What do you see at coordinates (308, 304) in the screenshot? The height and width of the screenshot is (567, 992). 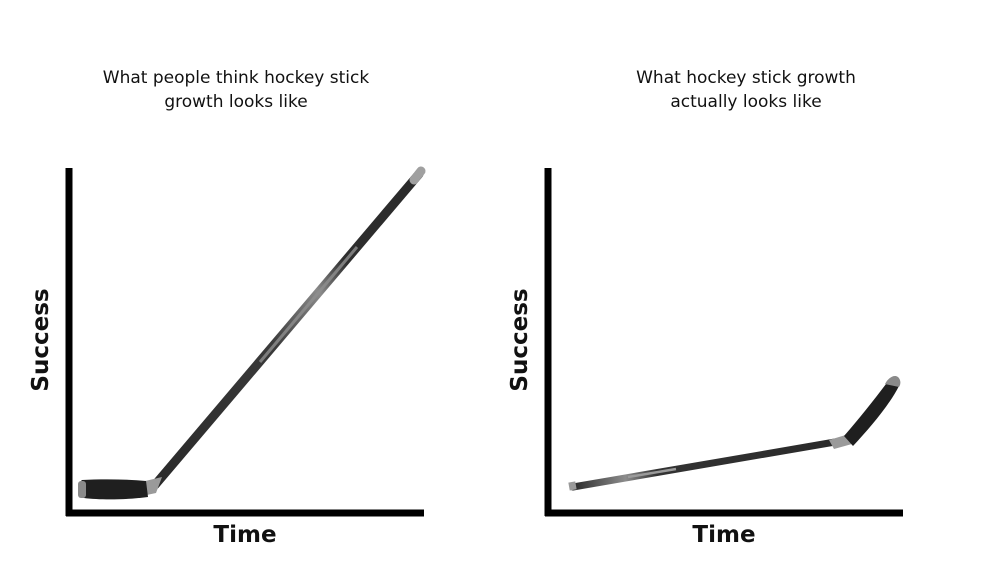 I see `left-stick-shaft-highlight` at bounding box center [308, 304].